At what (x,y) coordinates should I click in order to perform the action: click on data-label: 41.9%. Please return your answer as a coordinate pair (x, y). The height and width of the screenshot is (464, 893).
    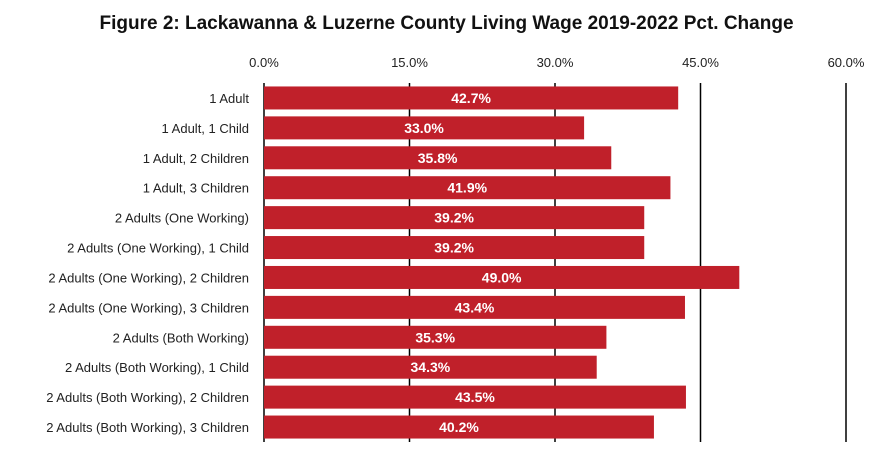
    Looking at the image, I should click on (467, 188).